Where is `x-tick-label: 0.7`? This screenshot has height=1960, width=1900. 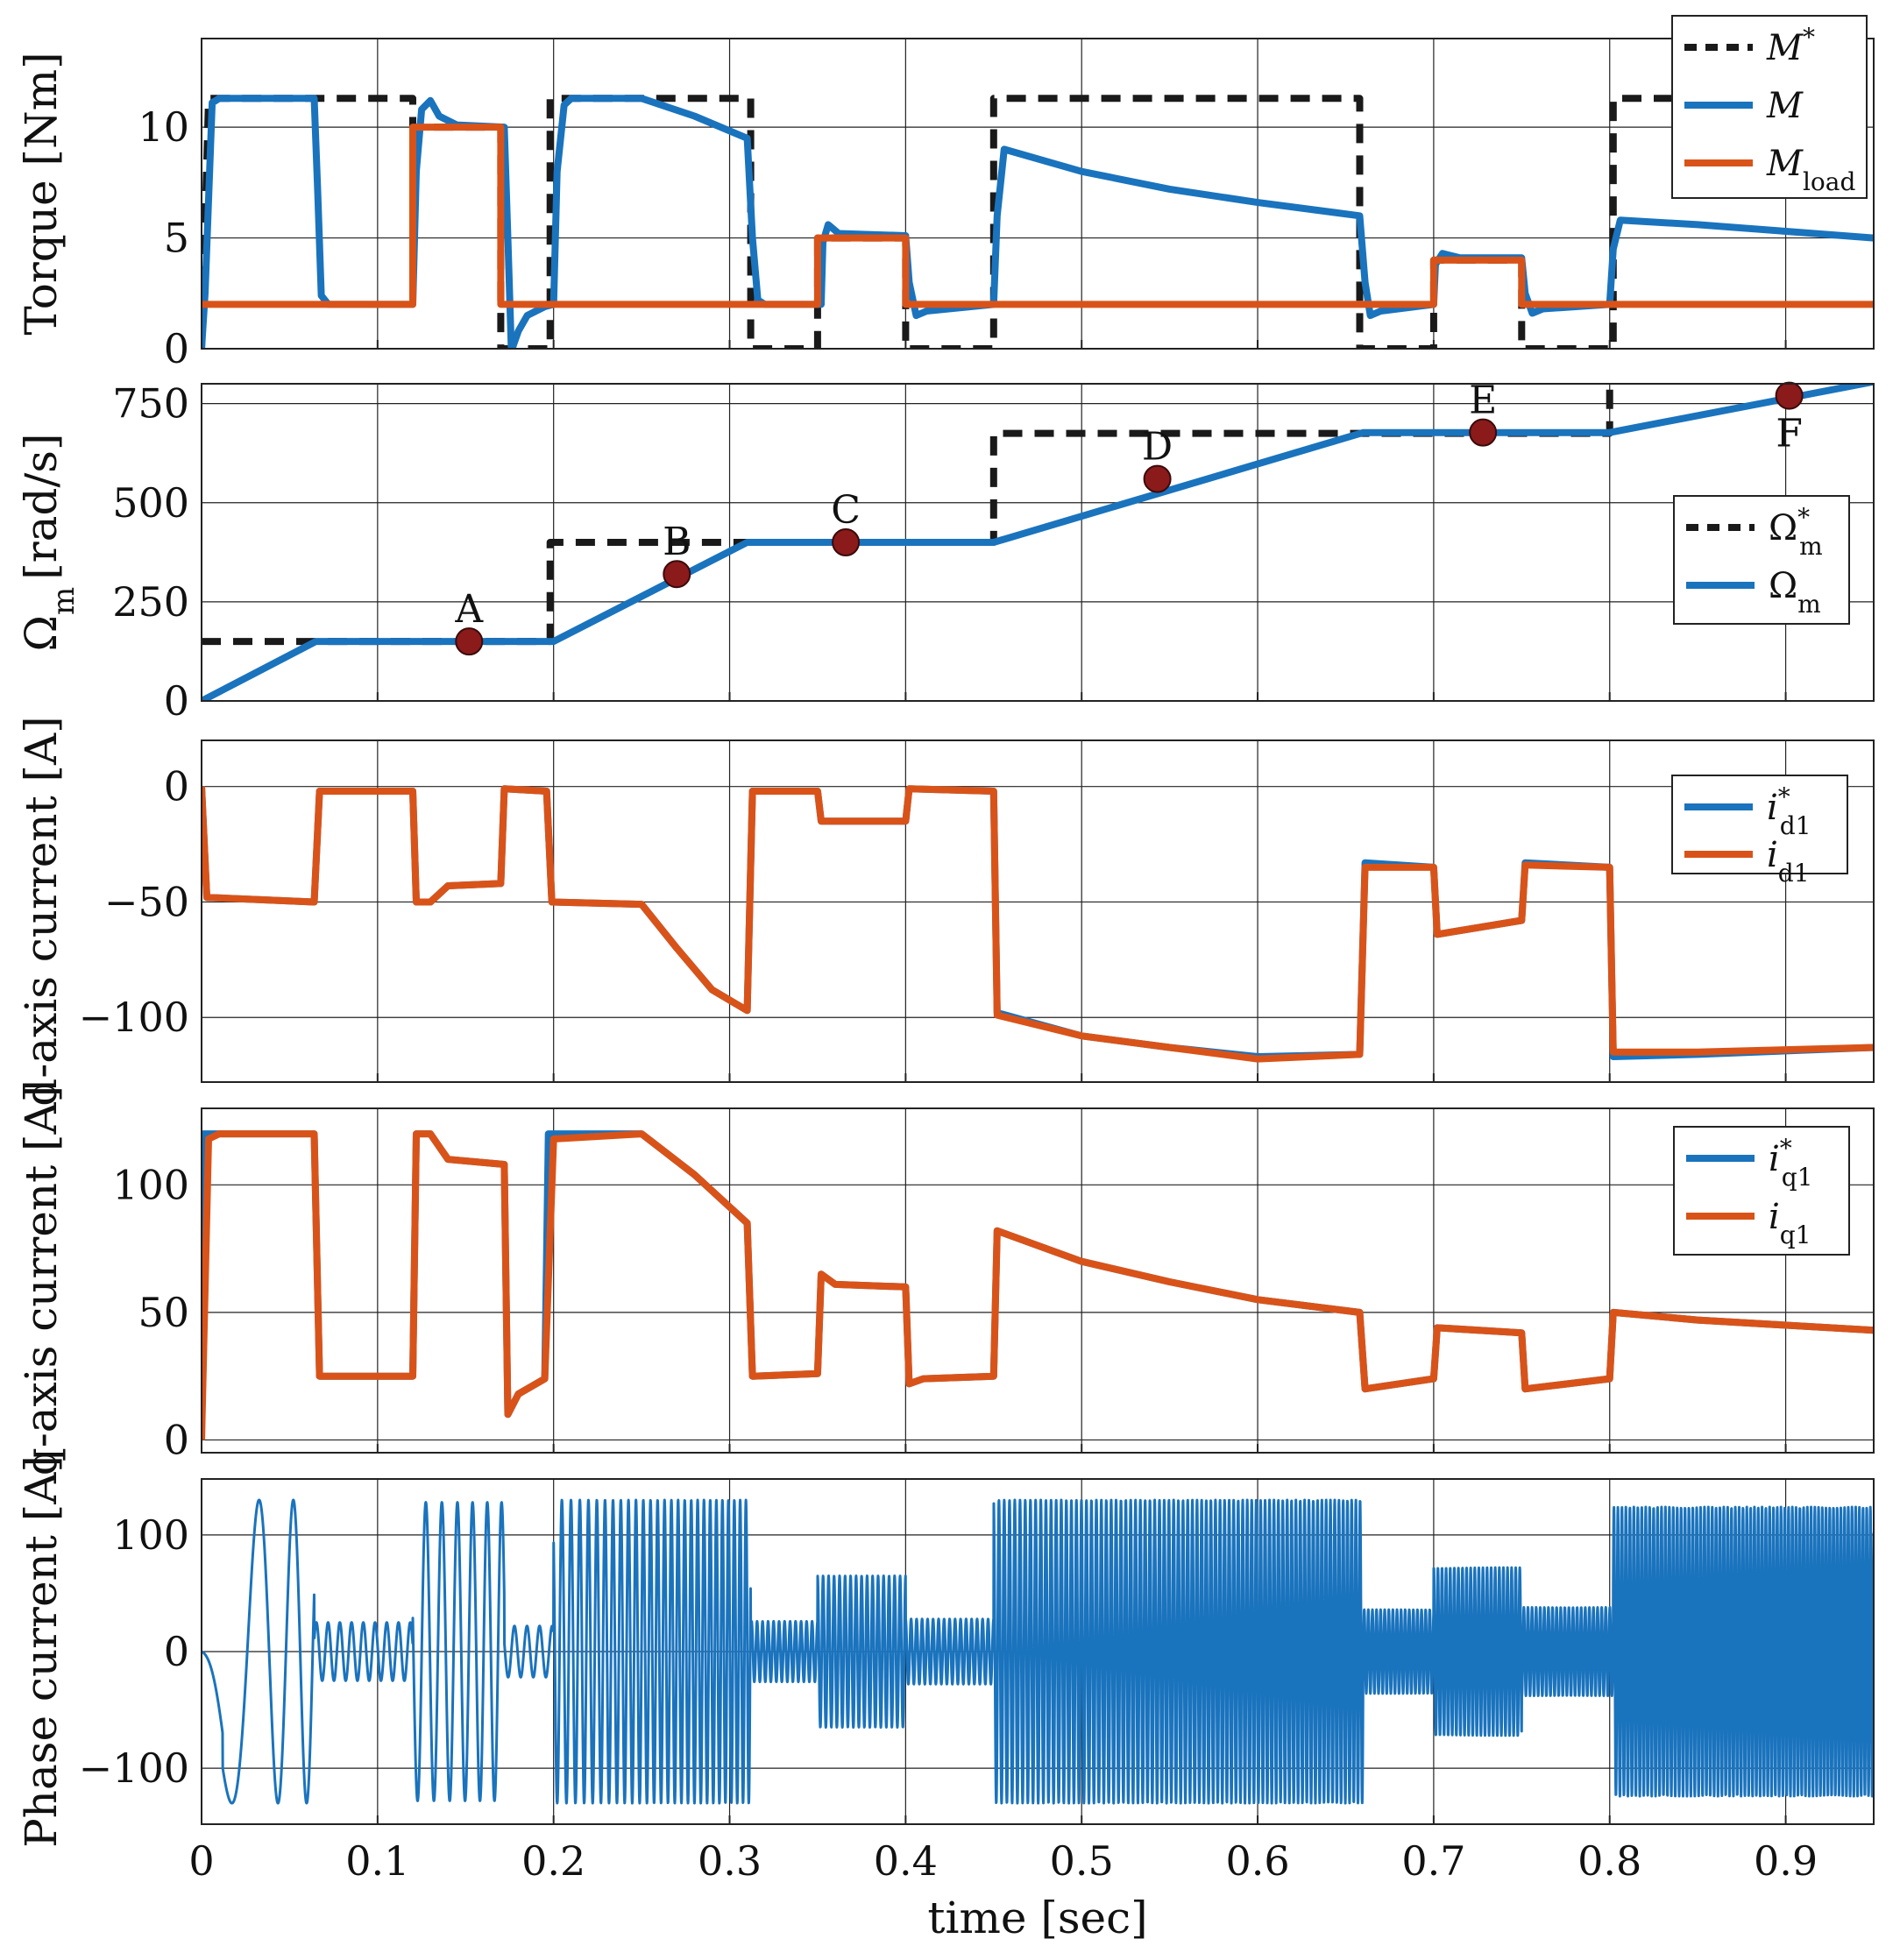 x-tick-label: 0.7 is located at coordinates (1433, 1861).